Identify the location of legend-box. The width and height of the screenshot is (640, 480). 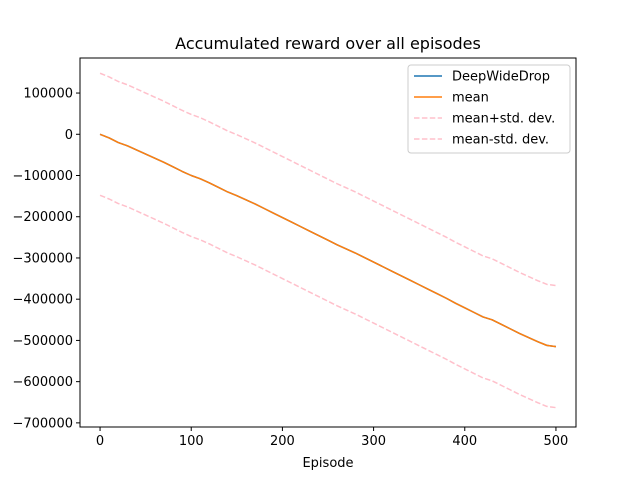
(489, 109).